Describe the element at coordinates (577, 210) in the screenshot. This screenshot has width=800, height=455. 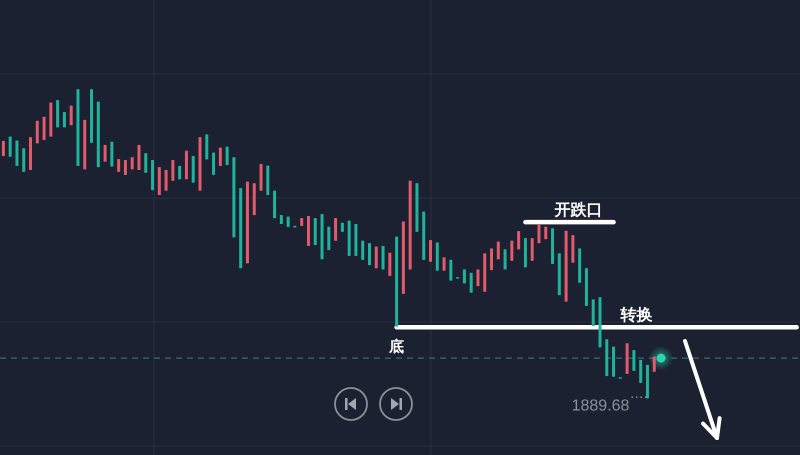
I see `series-label: 开跌口` at that location.